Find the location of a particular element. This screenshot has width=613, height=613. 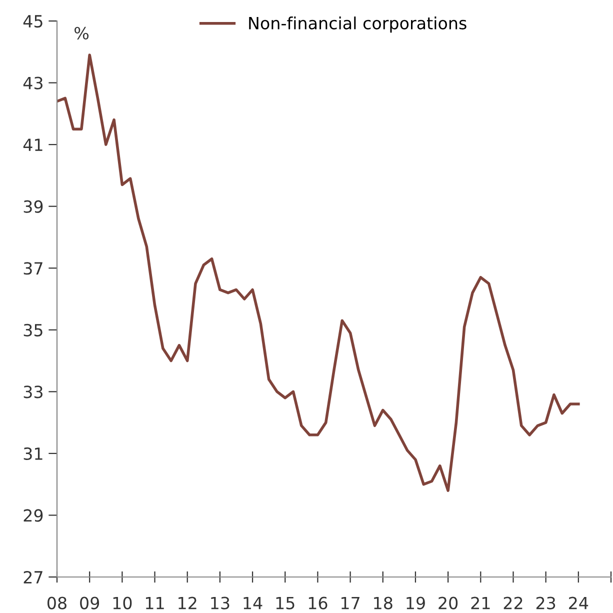

y-tick-label: 37 is located at coordinates (33, 268).